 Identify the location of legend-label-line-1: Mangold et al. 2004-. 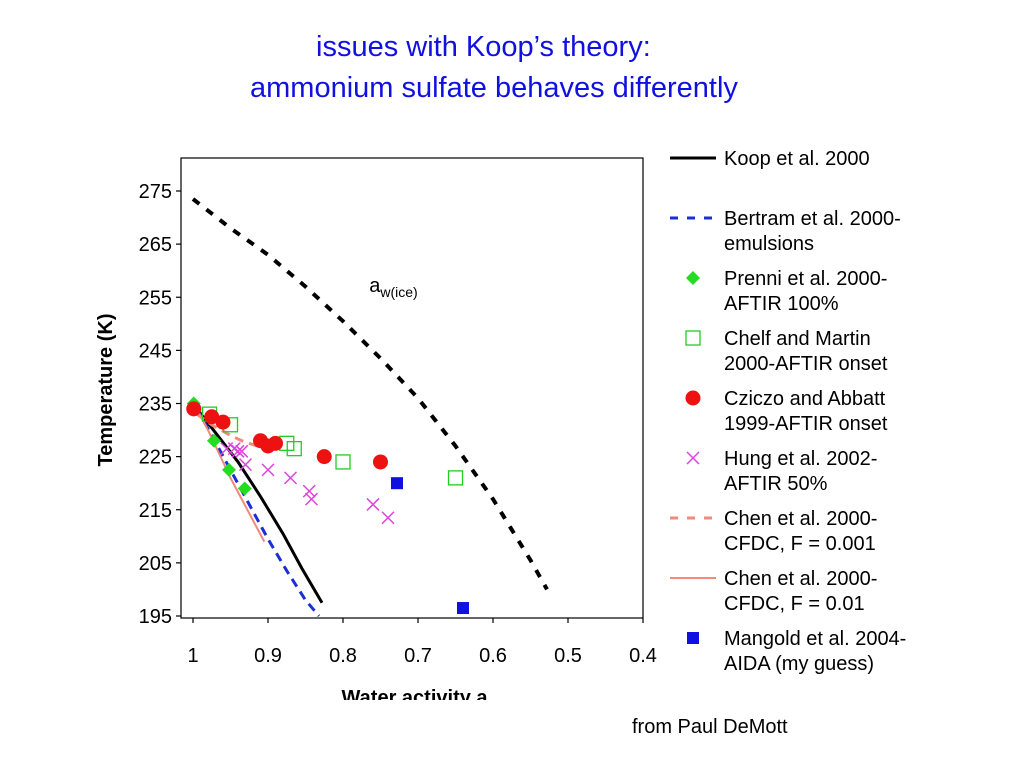
(815, 639).